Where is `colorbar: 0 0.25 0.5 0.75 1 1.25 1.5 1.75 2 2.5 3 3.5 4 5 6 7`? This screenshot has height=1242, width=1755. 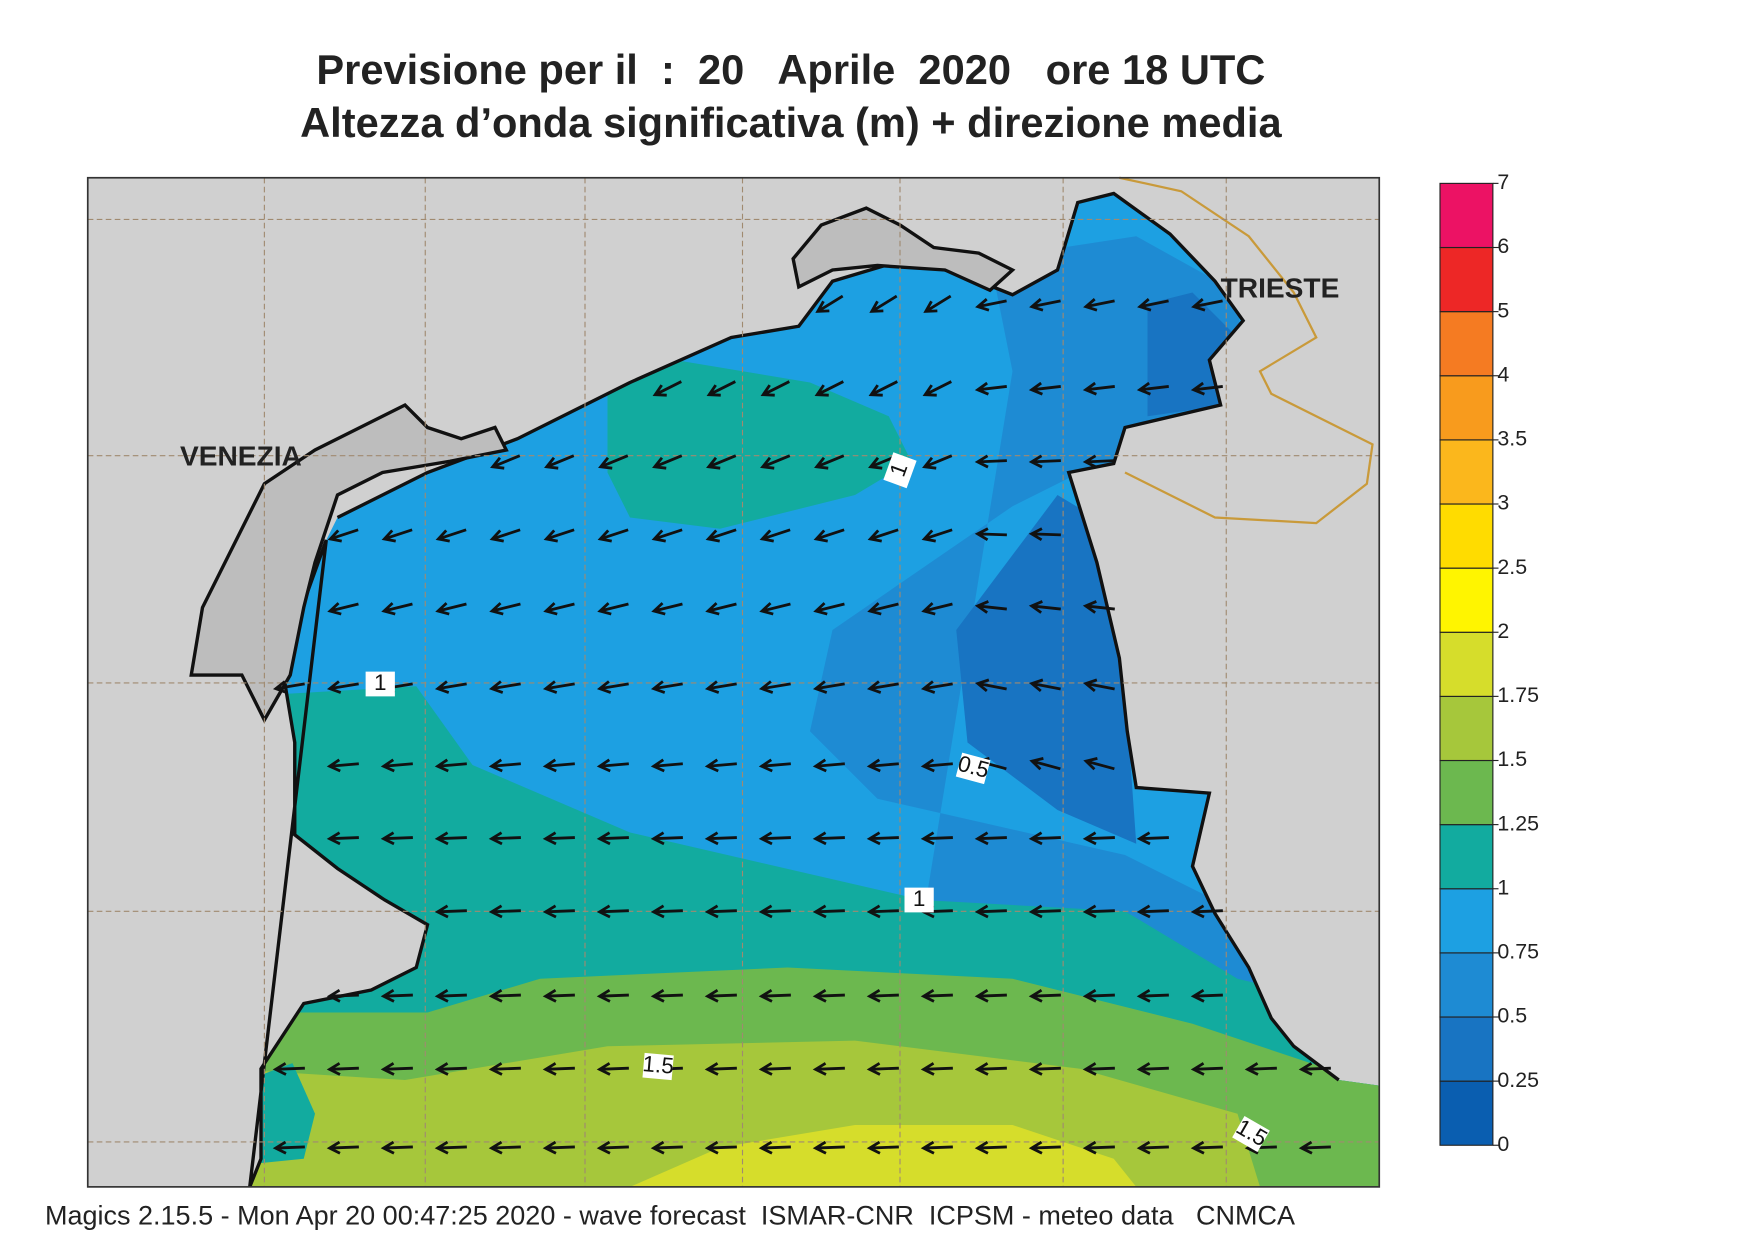
colorbar: 0 0.25 0.5 0.75 1 1.25 1.5 1.75 2 2.5 3 3.5 4 5 6 7 is located at coordinates (1489, 663).